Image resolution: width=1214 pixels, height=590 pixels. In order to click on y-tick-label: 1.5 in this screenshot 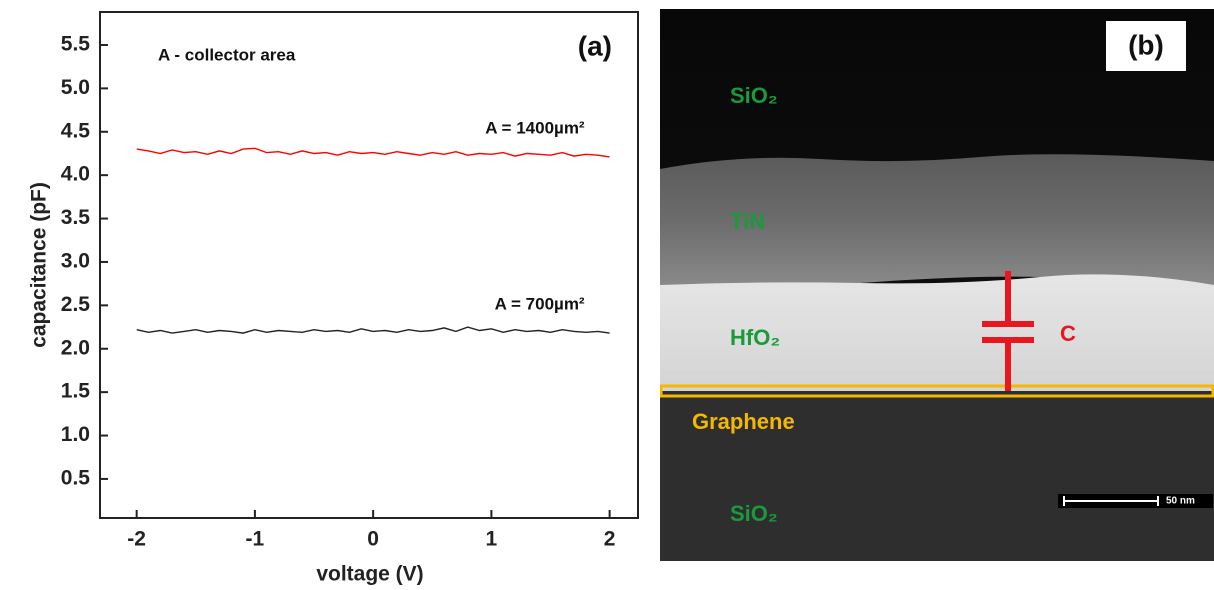, I will do `click(76, 391)`.